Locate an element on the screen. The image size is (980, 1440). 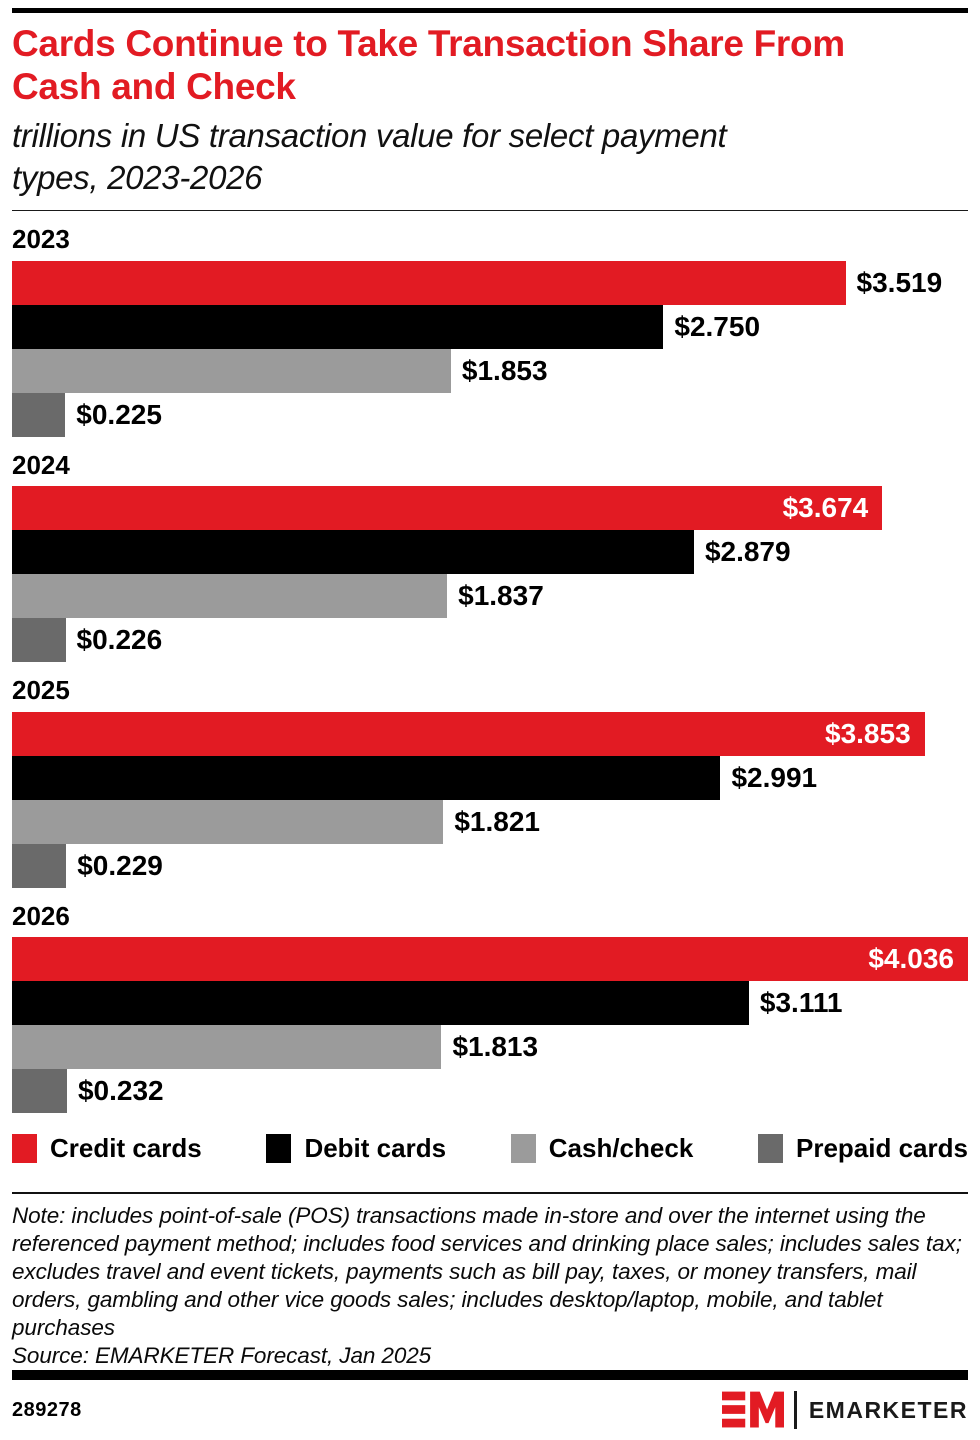
bar-row: $1.813 is located at coordinates (490, 1047).